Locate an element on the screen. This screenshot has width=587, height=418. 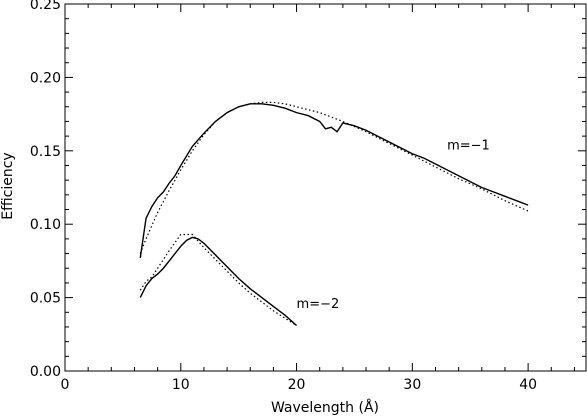
y-axis-label: Efficiency is located at coordinates (8, 185).